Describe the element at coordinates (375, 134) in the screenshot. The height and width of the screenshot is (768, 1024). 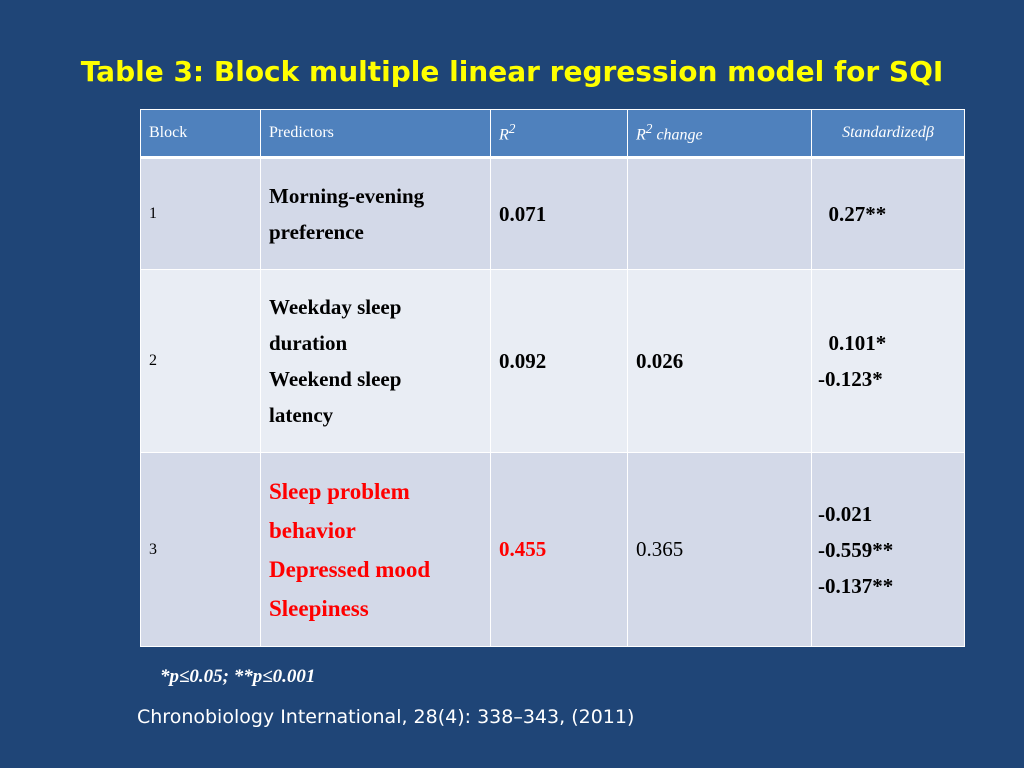
I see `header-predictors: Predictors` at that location.